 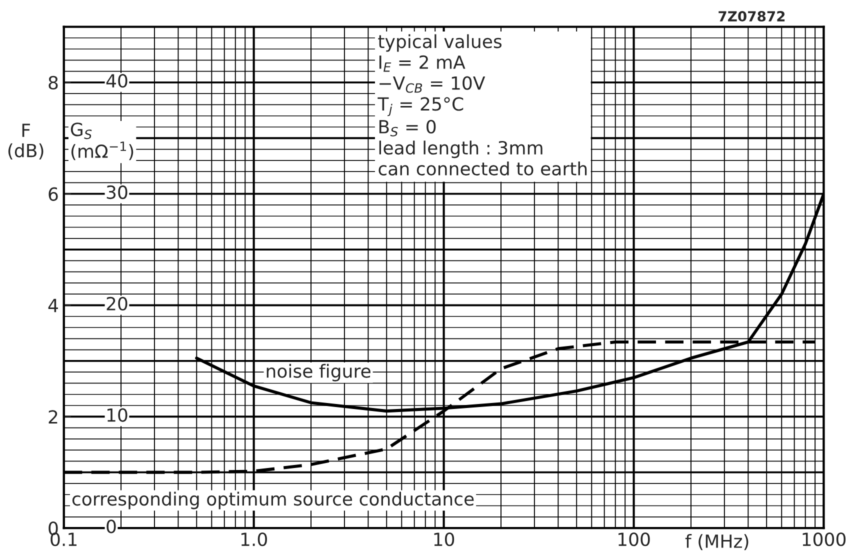 I want to click on y-tick-label: 2, so click(x=53, y=417).